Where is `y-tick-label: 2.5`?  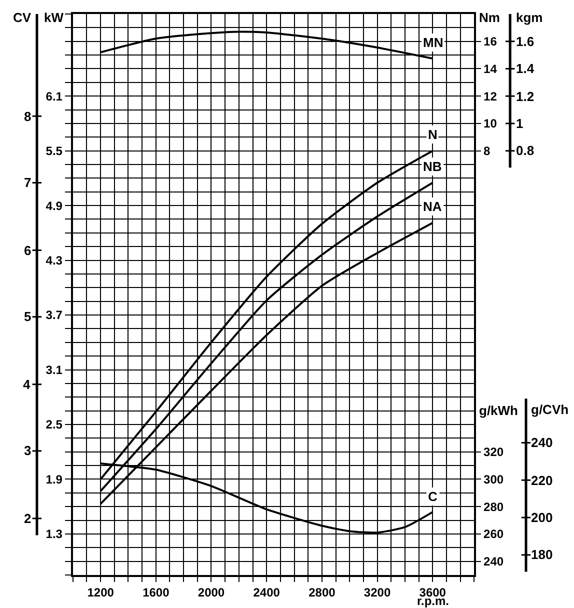
y-tick-label: 2.5 is located at coordinates (54, 425).